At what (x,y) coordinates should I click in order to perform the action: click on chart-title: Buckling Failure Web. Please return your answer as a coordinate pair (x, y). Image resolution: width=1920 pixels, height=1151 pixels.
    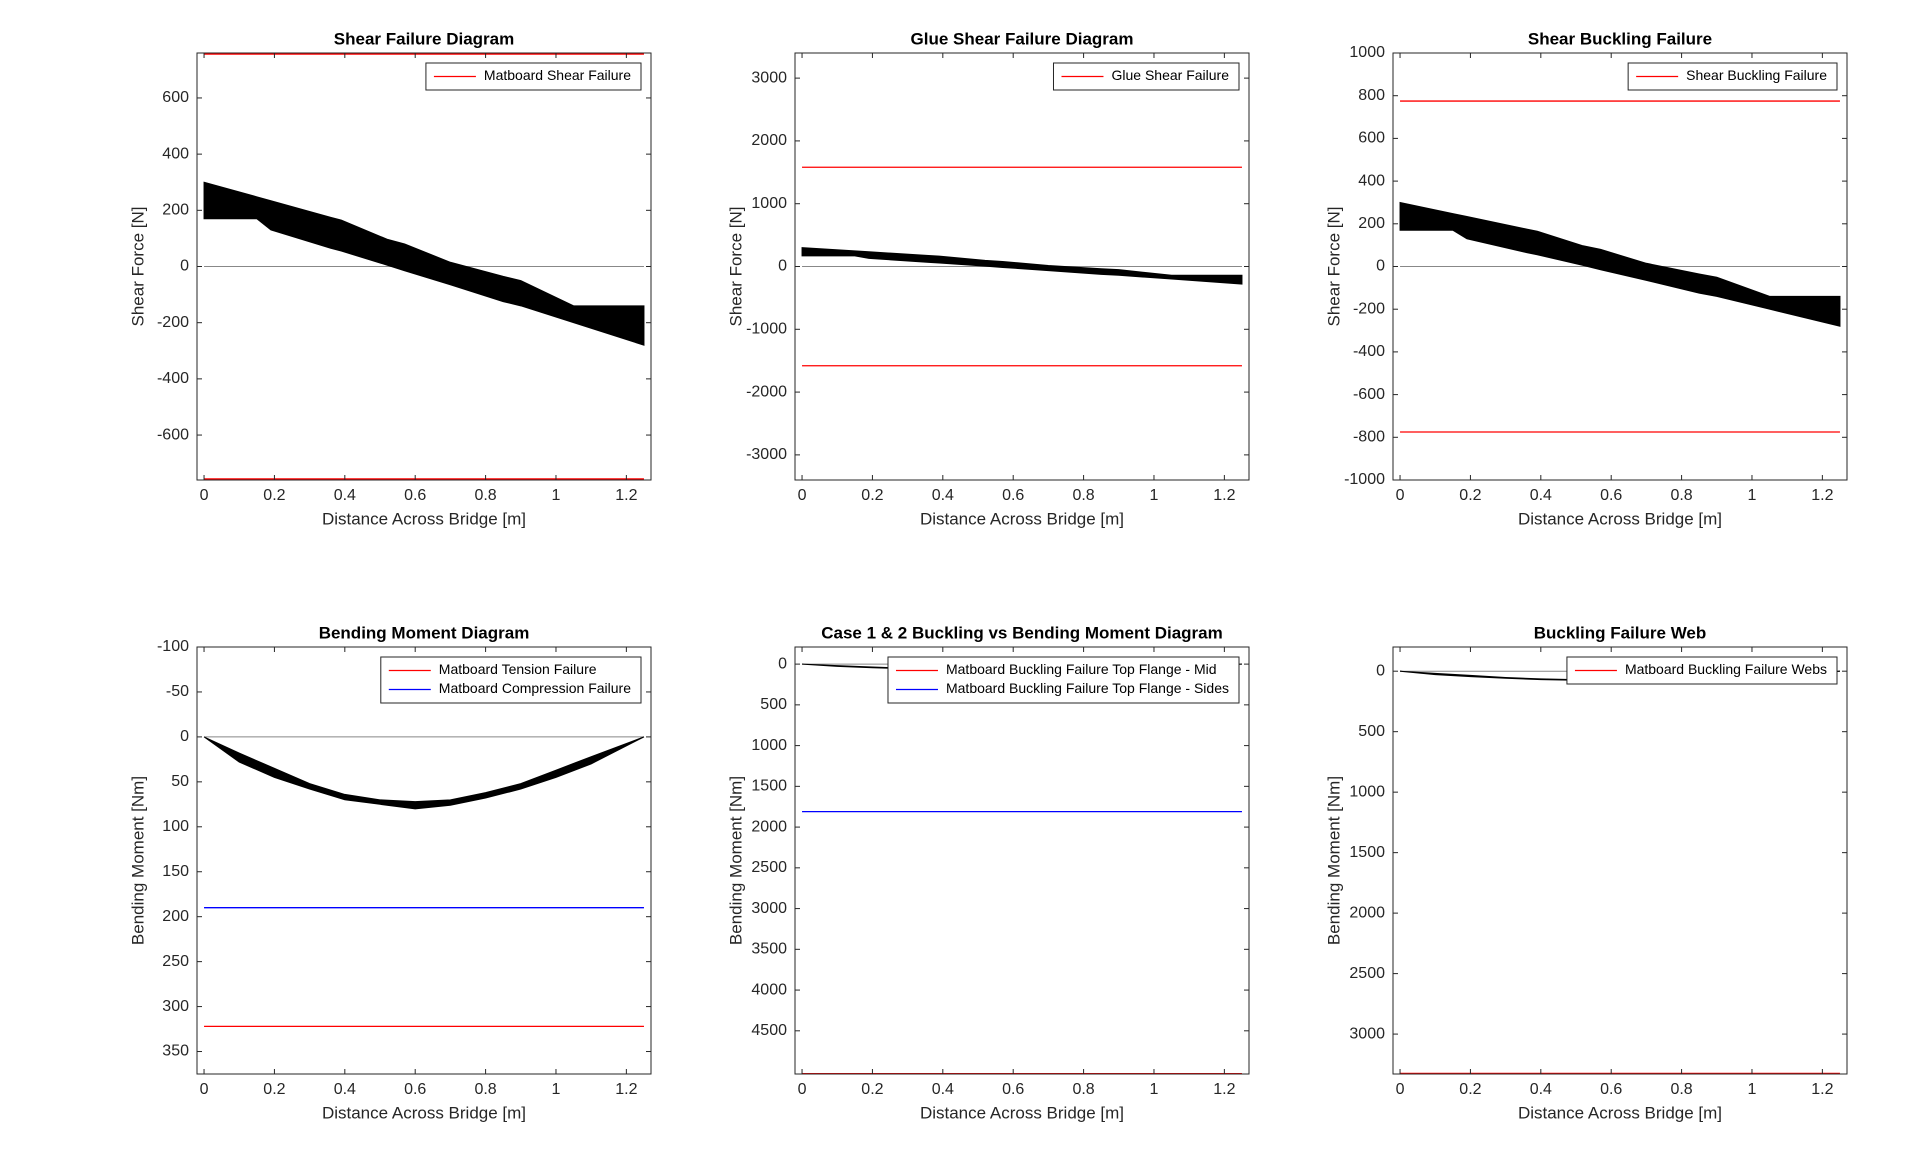
    Looking at the image, I should click on (1620, 632).